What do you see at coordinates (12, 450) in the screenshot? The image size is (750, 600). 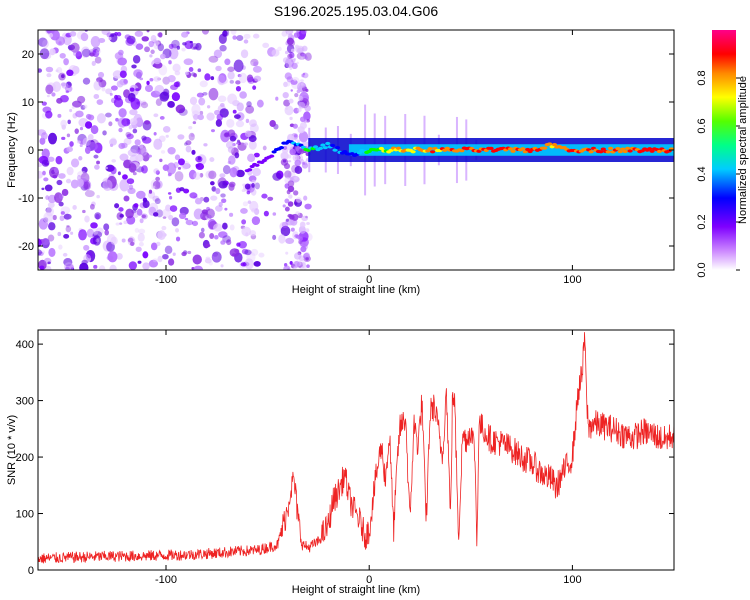 I see `snr-y-label: SNR (10 * v/v)` at bounding box center [12, 450].